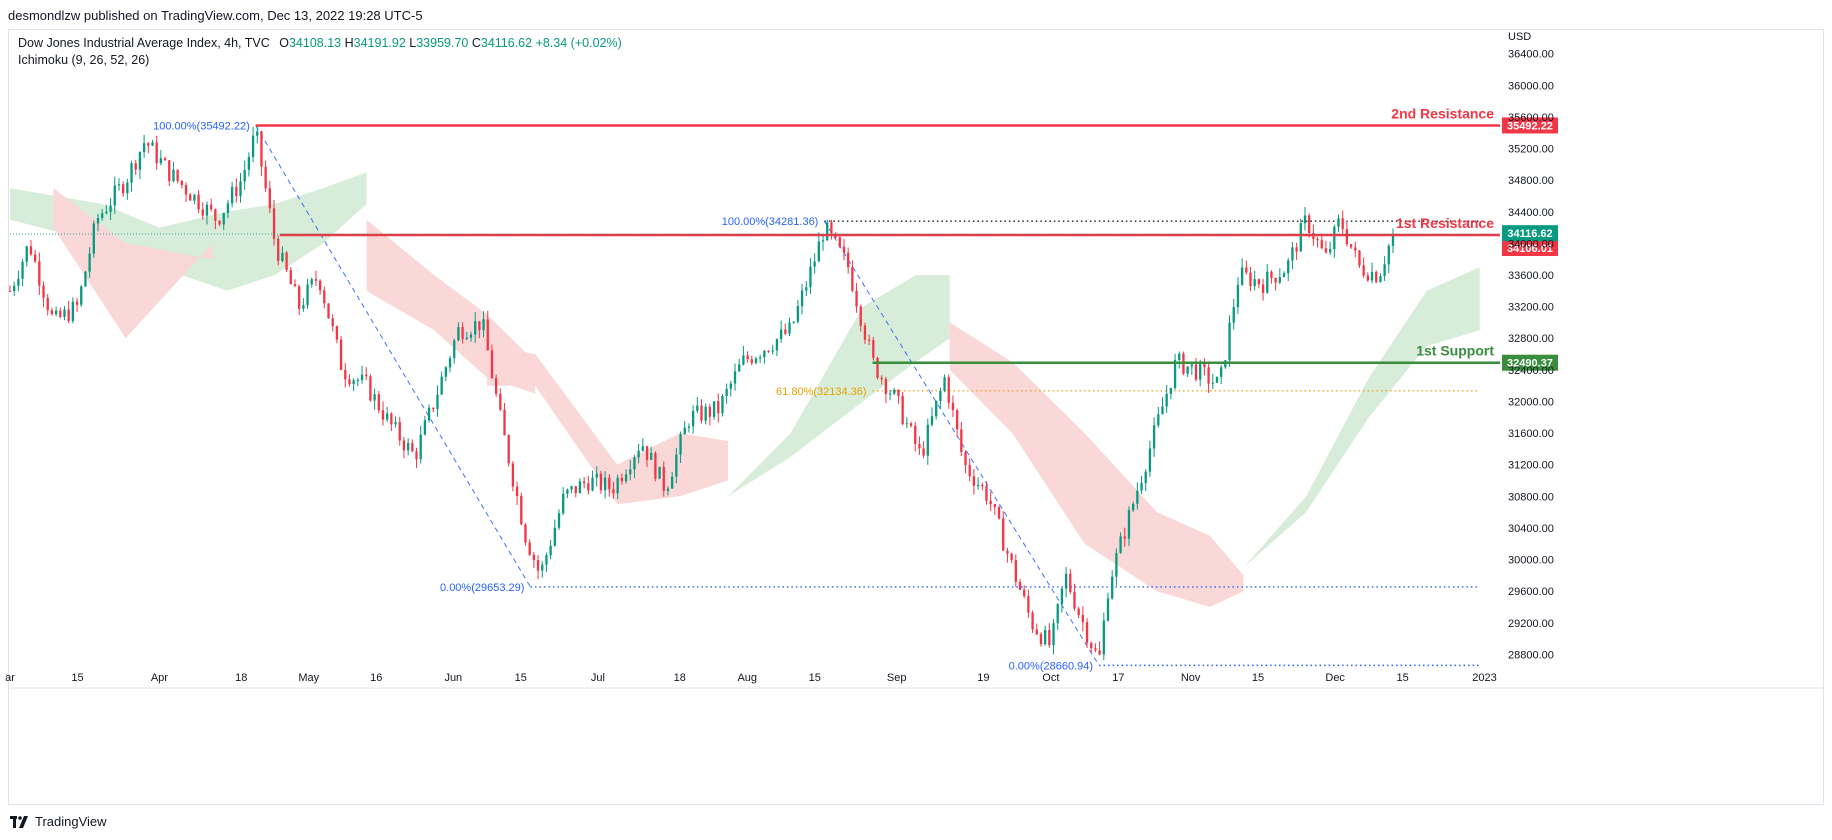 This screenshot has height=840, width=1832. What do you see at coordinates (1455, 351) in the screenshot?
I see `level-name: 1st Support` at bounding box center [1455, 351].